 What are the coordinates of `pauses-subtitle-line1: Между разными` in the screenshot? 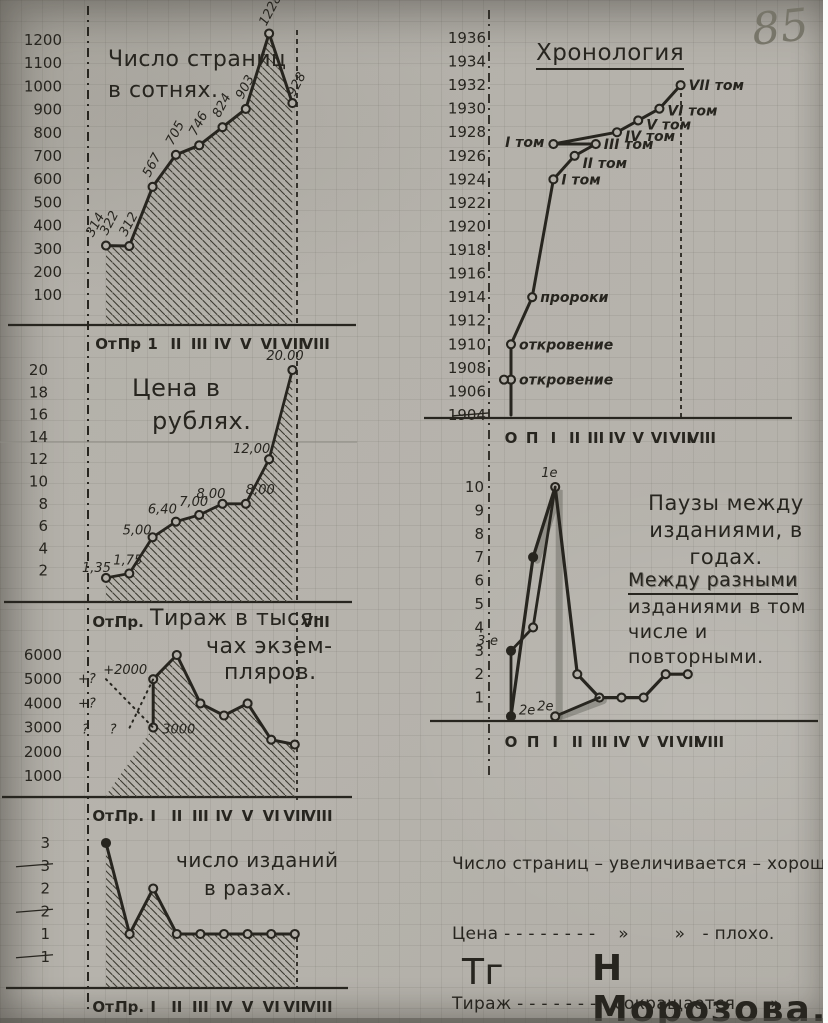 It's located at (713, 581).